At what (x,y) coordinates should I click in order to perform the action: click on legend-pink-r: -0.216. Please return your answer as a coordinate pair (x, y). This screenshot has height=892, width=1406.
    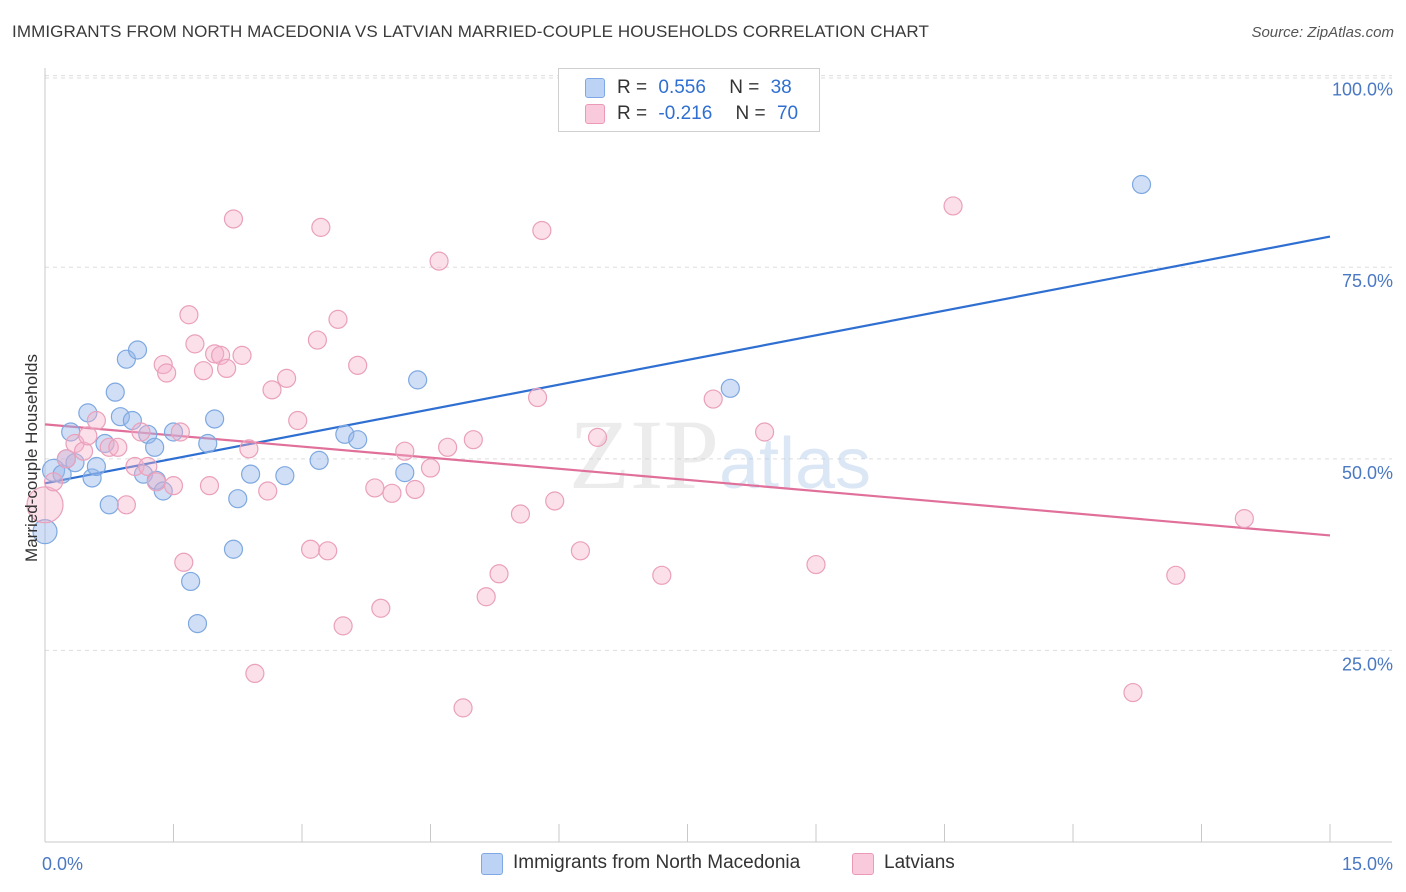
    Looking at the image, I should click on (685, 113).